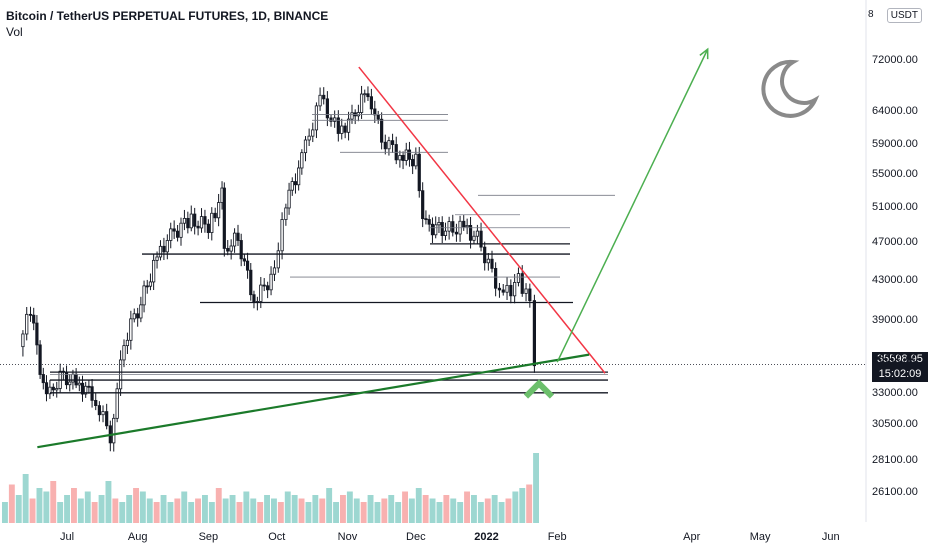  I want to click on price-tick-label: 39000.00, so click(895, 320).